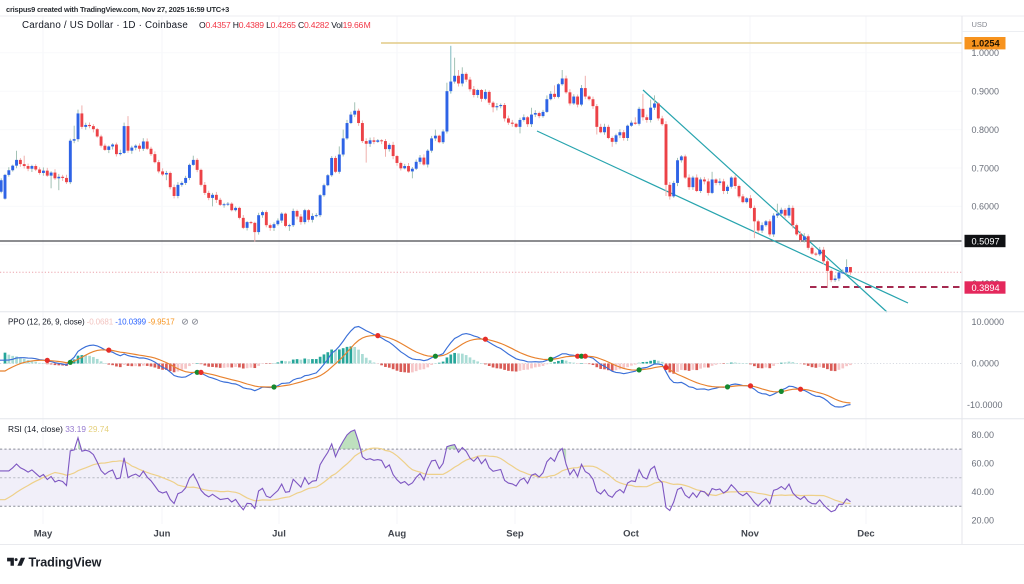  What do you see at coordinates (397, 534) in the screenshot?
I see `svg-text: Aug` at bounding box center [397, 534].